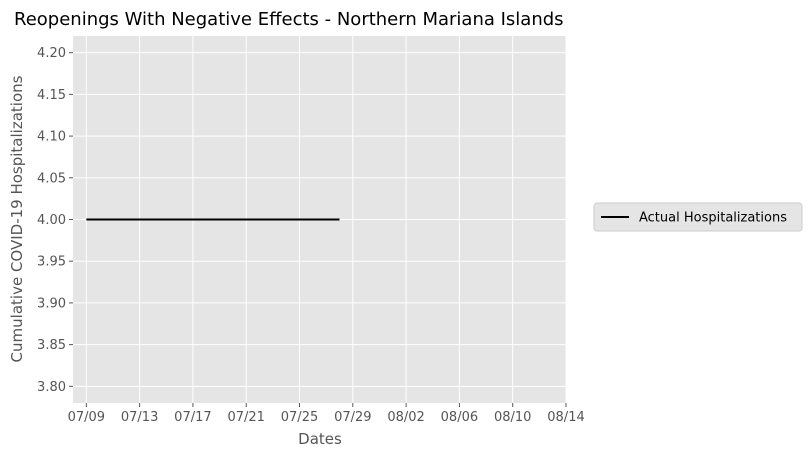 This screenshot has height=457, width=812. Describe the element at coordinates (51, 303) in the screenshot. I see `y-tick-label: 3.90` at that location.